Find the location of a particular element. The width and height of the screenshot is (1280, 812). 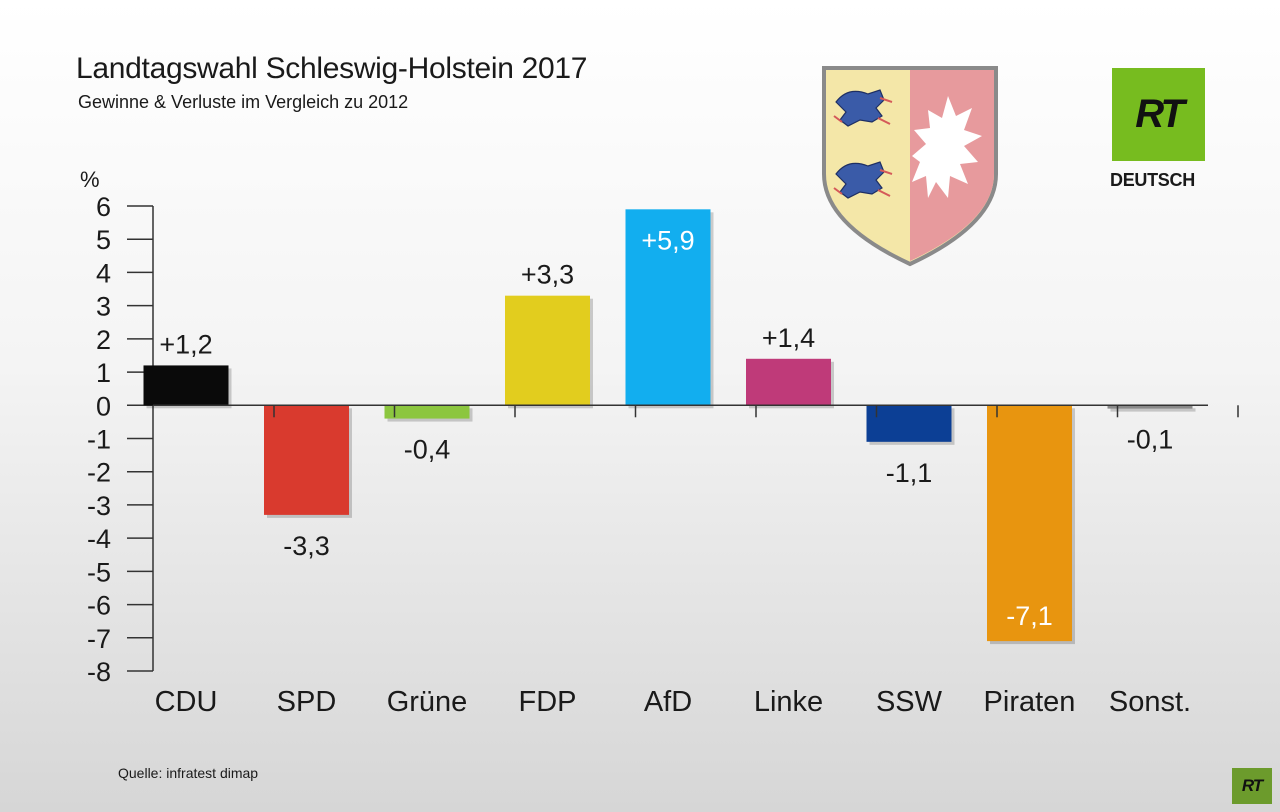

x-tick-label: SSW is located at coordinates (909, 702).